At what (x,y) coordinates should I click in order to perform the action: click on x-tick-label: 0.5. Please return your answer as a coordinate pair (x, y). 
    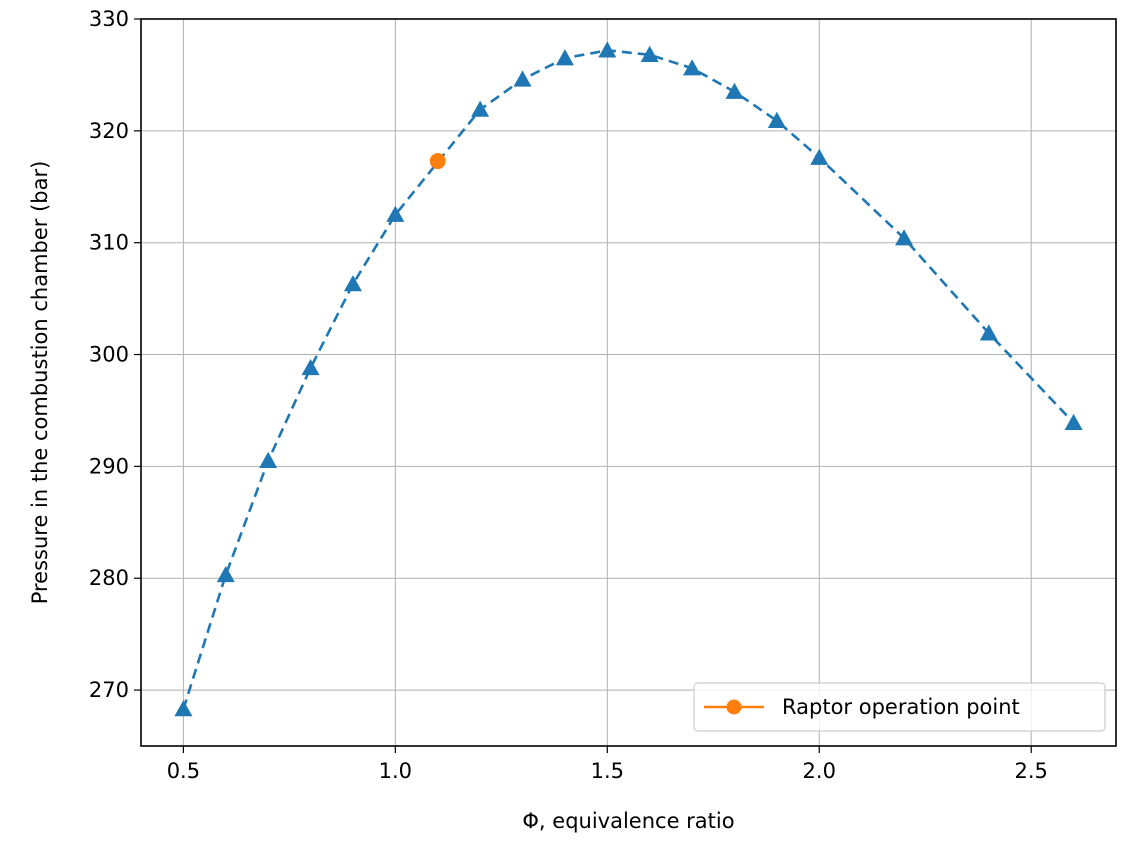
    Looking at the image, I should click on (183, 771).